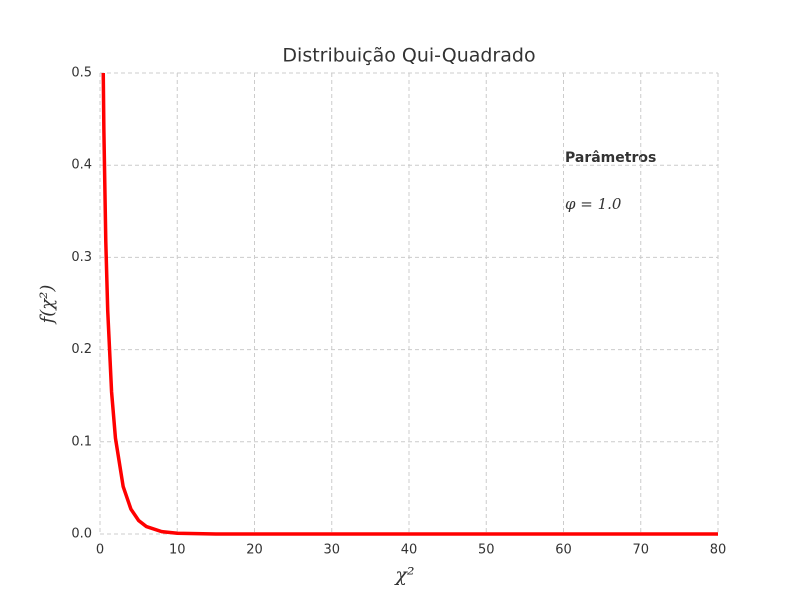 The width and height of the screenshot is (800, 604). What do you see at coordinates (408, 56) in the screenshot?
I see `chart-title: Distribuição Qui-Quadrado` at bounding box center [408, 56].